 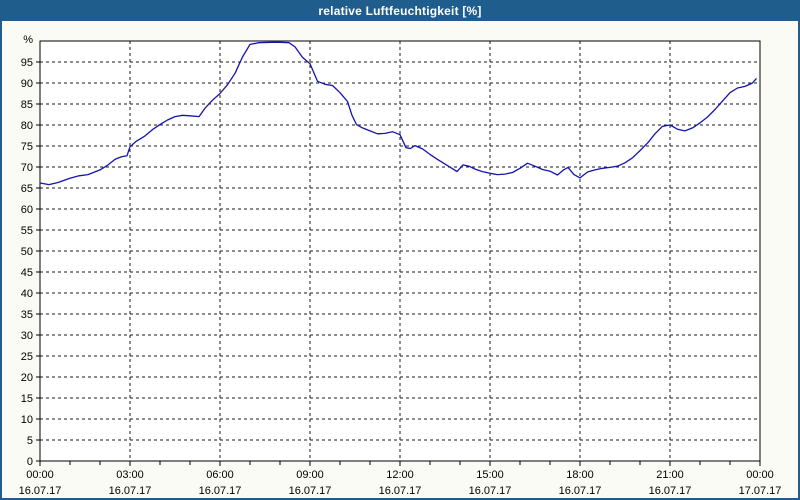 What do you see at coordinates (27, 210) in the screenshot?
I see `y-tick-label: 60` at bounding box center [27, 210].